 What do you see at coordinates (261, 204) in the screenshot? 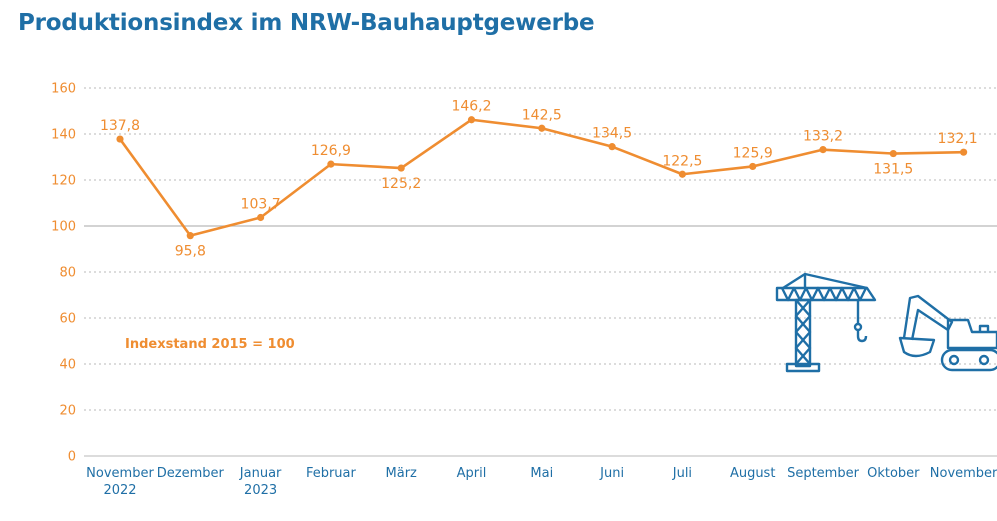
I see `data-label: 103,7` at bounding box center [261, 204].